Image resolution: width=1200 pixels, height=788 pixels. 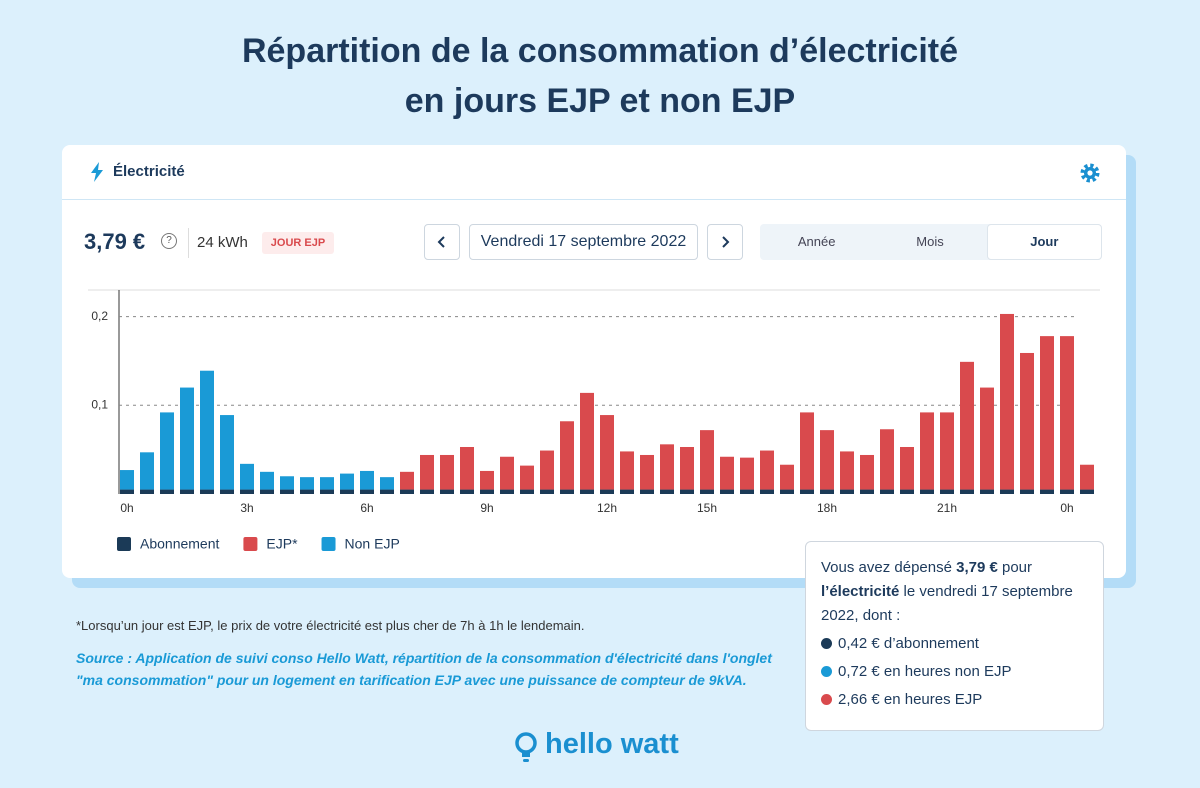 I want to click on settings-icon, so click(x=1090, y=173).